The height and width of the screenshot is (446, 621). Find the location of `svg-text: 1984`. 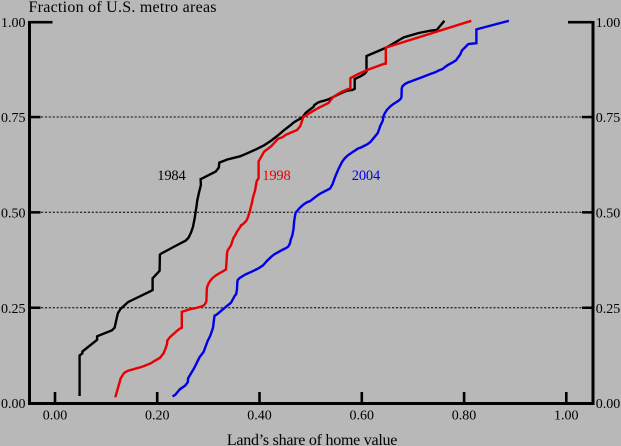

svg-text: 1984 is located at coordinates (171, 176).